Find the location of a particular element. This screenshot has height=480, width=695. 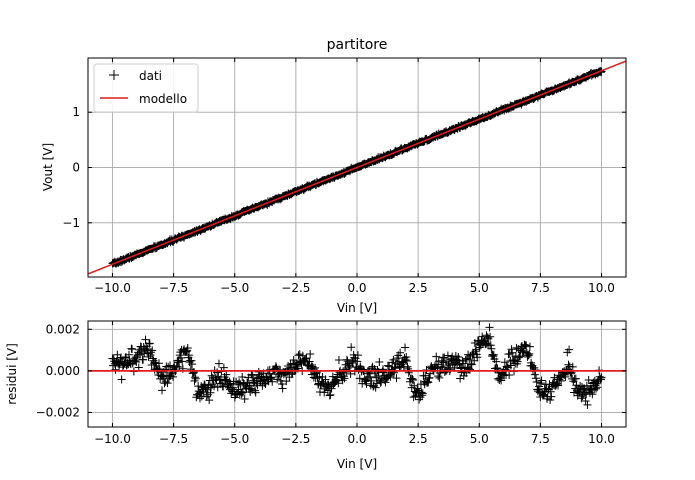

main-plot-x-tick-label: 5.0 is located at coordinates (479, 288).